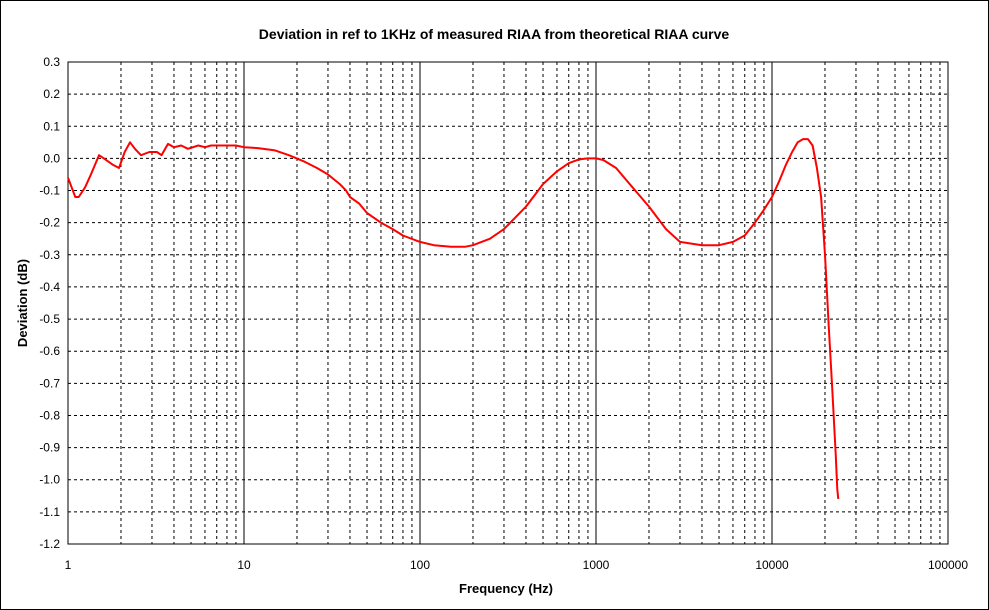  What do you see at coordinates (51, 94) in the screenshot?
I see `y-tick-label: 0.2` at bounding box center [51, 94].